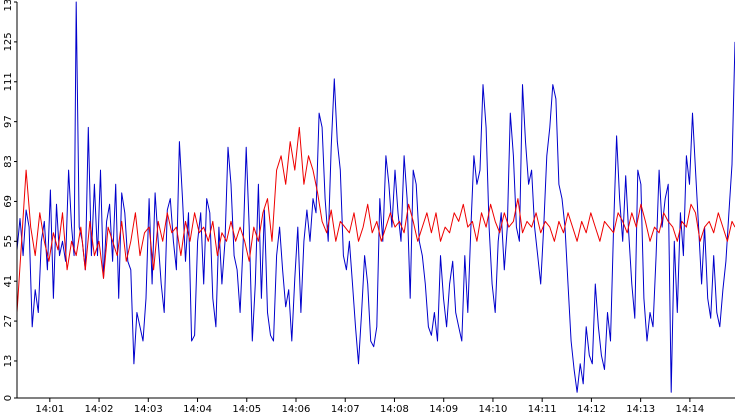 The height and width of the screenshot is (415, 735). I want to click on y-tick-label: 69, so click(8, 201).